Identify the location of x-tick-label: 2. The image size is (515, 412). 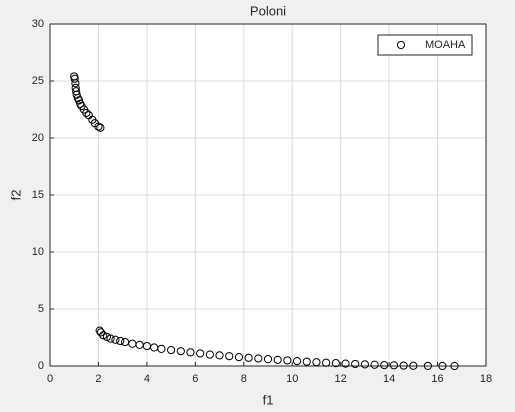
(98, 379).